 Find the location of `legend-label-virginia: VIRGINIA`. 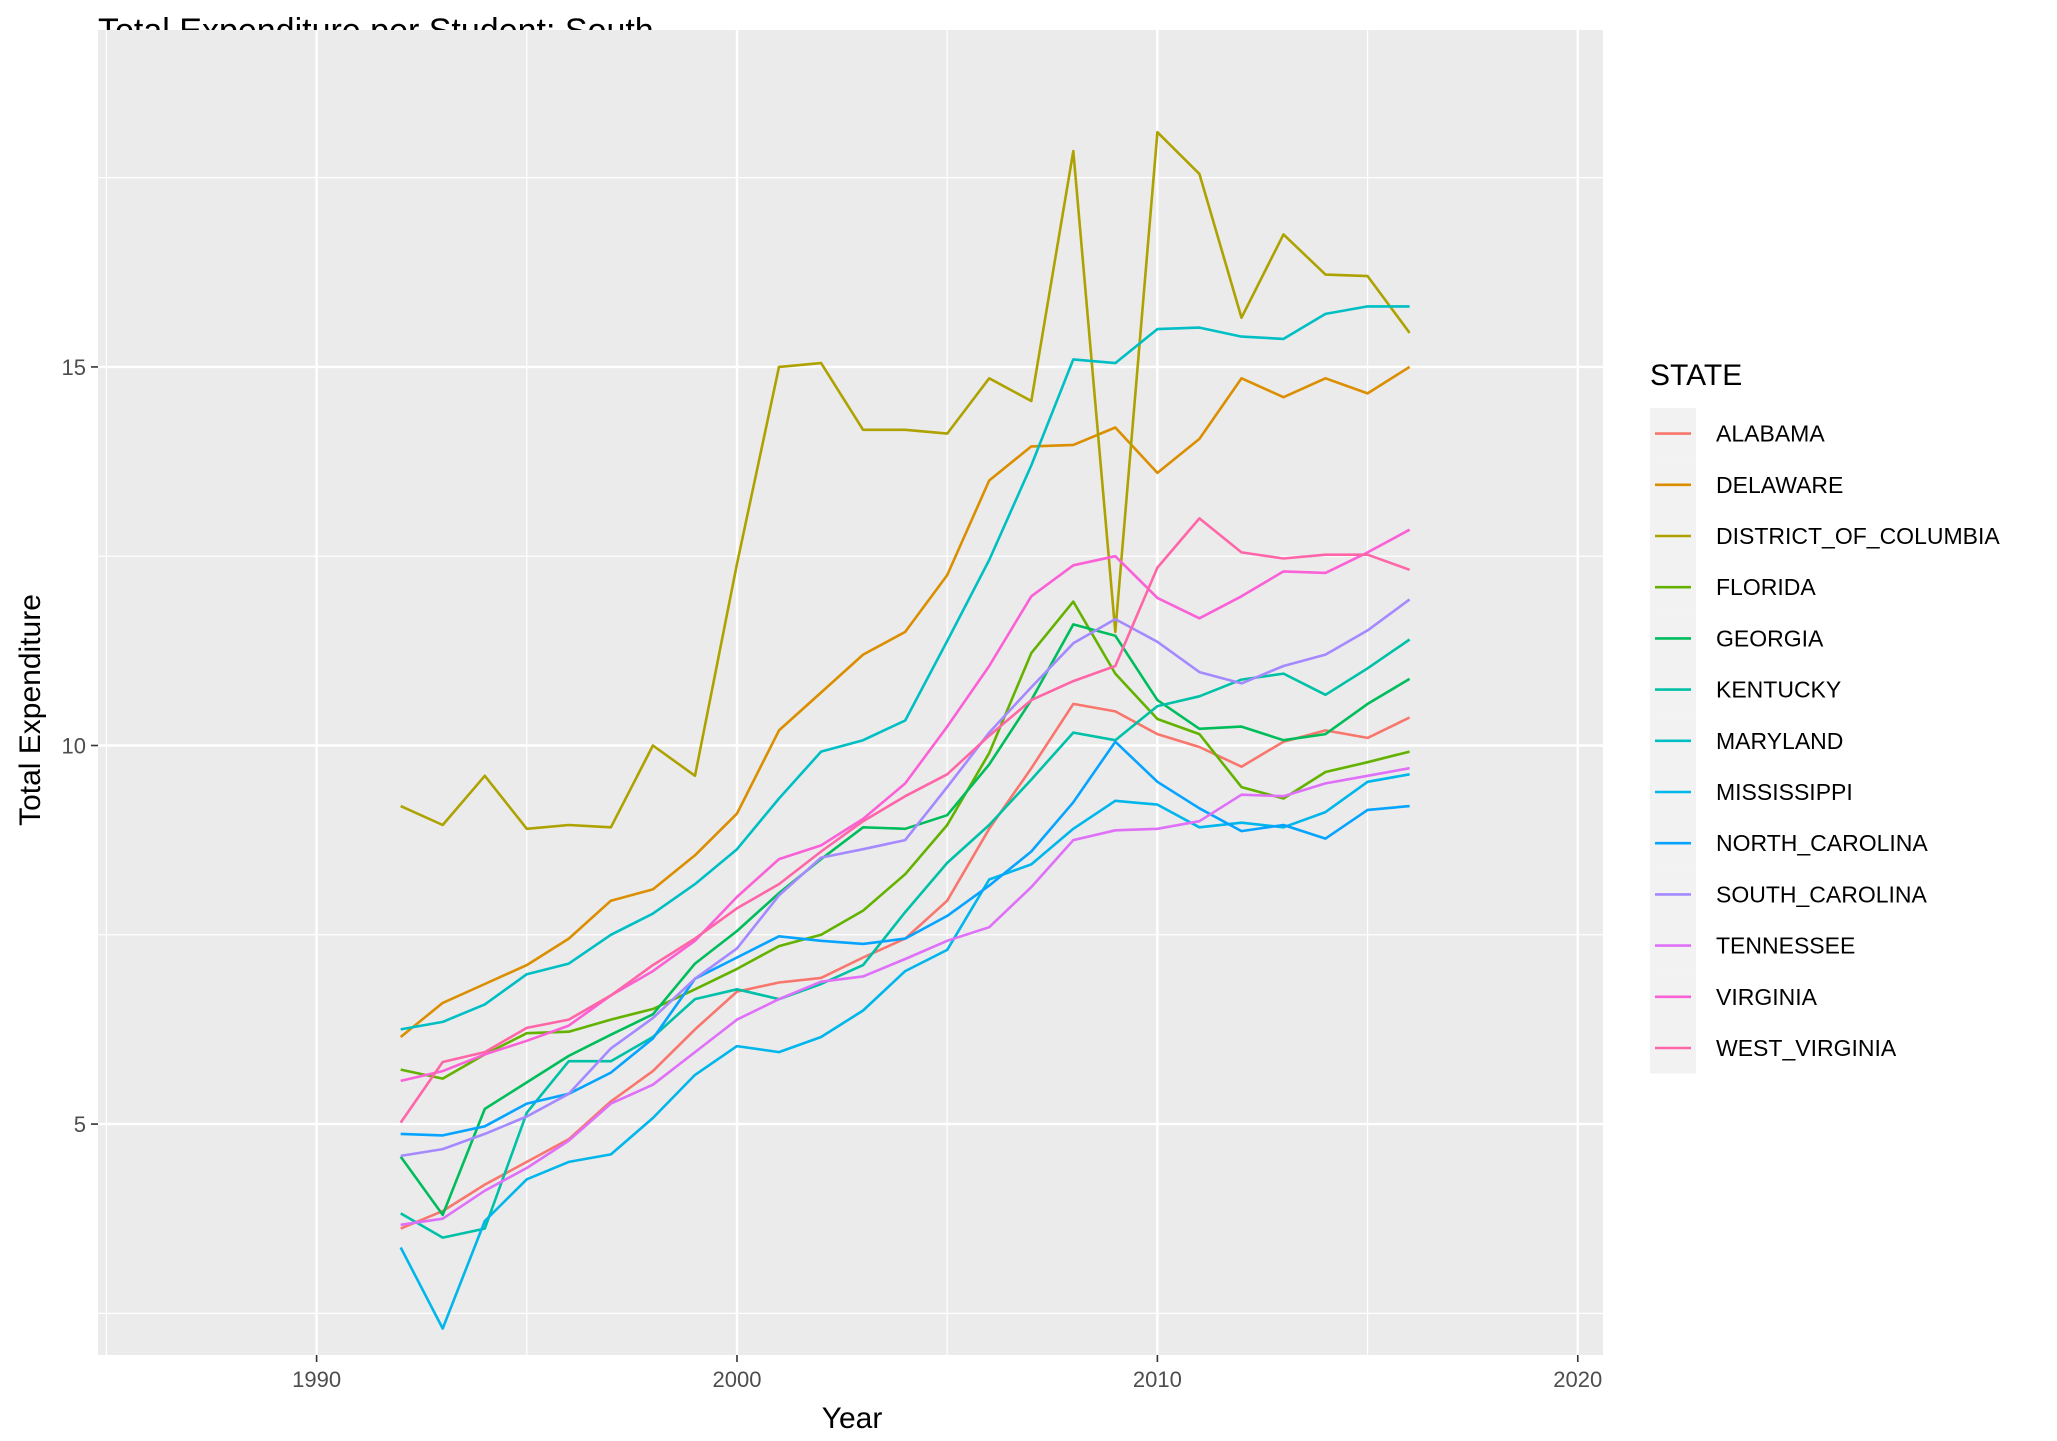

legend-label-virginia: VIRGINIA is located at coordinates (1767, 997).